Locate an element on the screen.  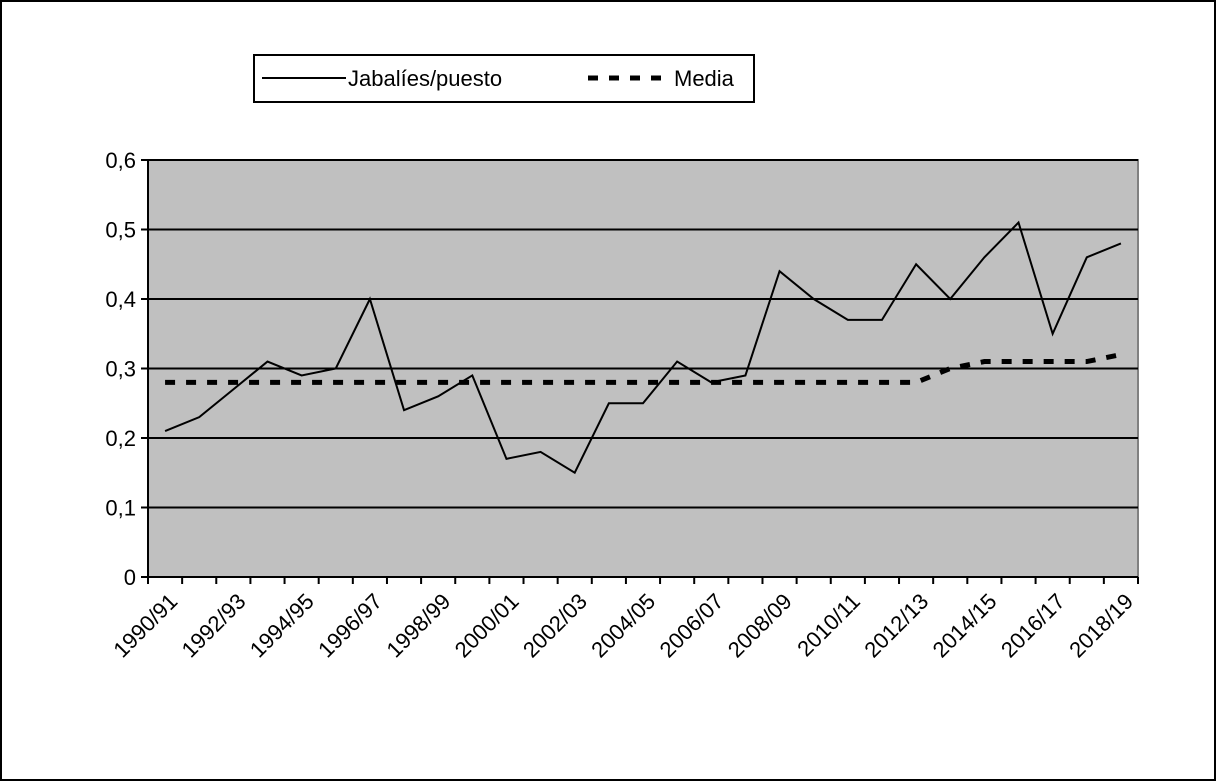
legend-label: Jabalíes/puesto is located at coordinates (425, 78).